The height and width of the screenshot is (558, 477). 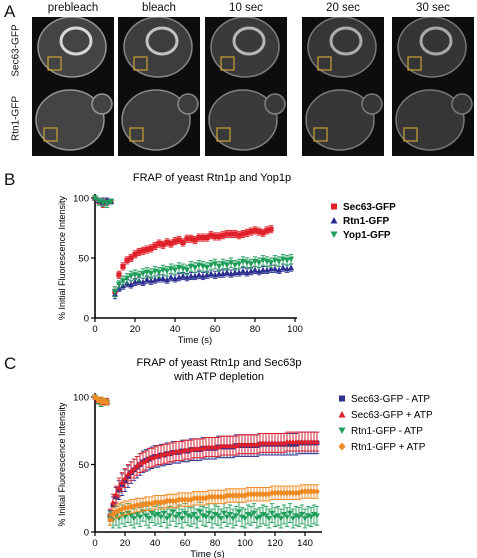 What do you see at coordinates (334, 234) in the screenshot?
I see `legend-marker-yop1-gfp` at bounding box center [334, 234].